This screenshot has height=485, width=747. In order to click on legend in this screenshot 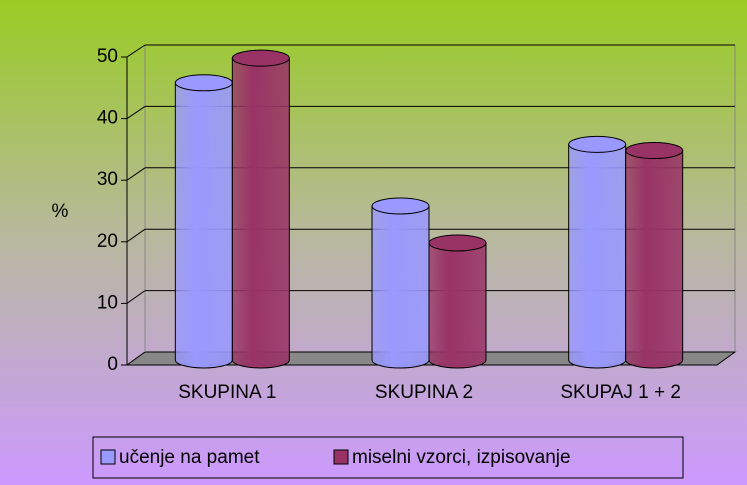, I will do `click(388, 457)`.